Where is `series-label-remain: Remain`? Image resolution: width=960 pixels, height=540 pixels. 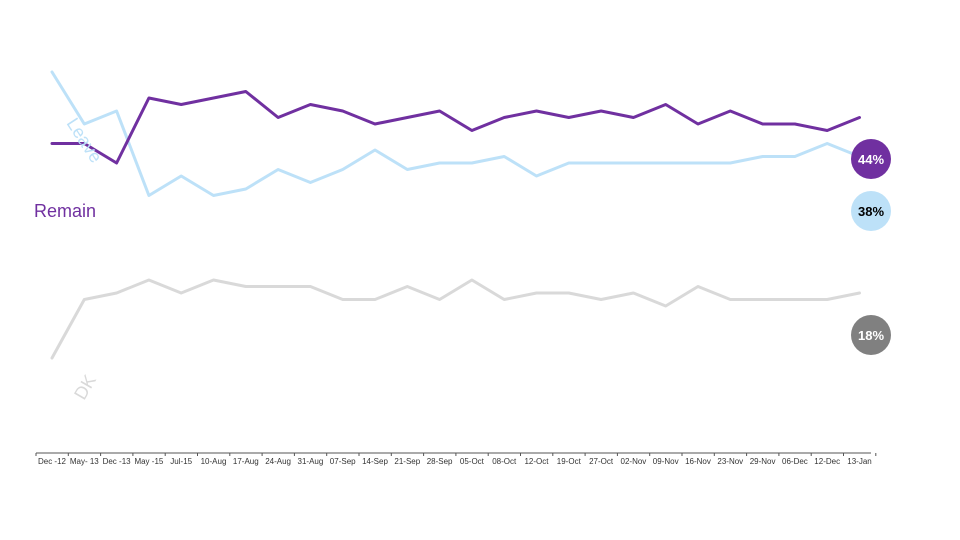 series-label-remain: Remain is located at coordinates (65, 211).